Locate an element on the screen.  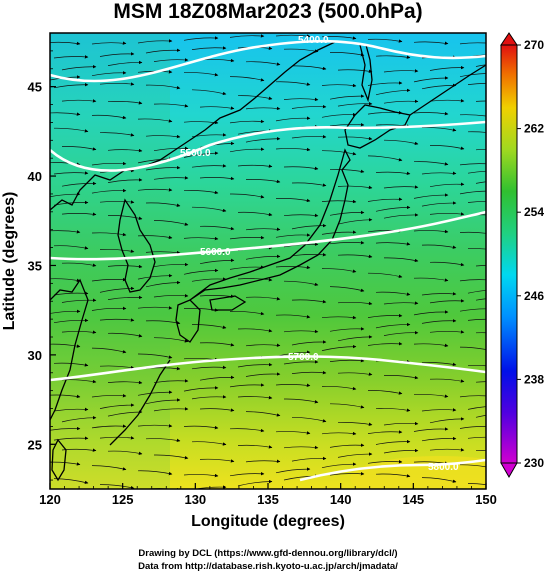
x-tick-label: 125 is located at coordinates (123, 499).